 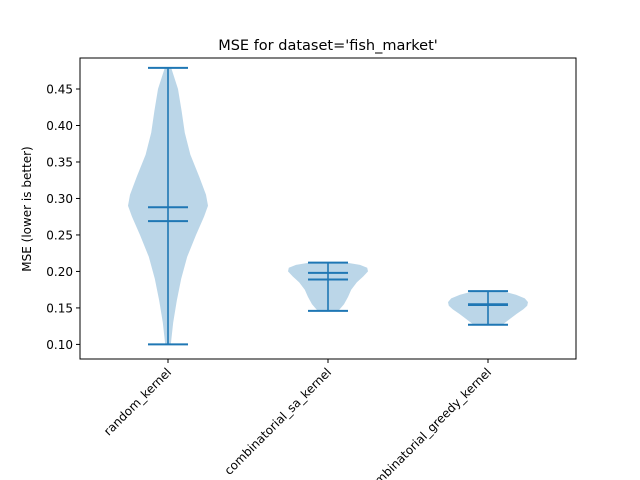 I want to click on y-axis: 0.10 0.15 0.20 0.25 0.30 0.35 0.40 0.45, so click(x=63, y=217).